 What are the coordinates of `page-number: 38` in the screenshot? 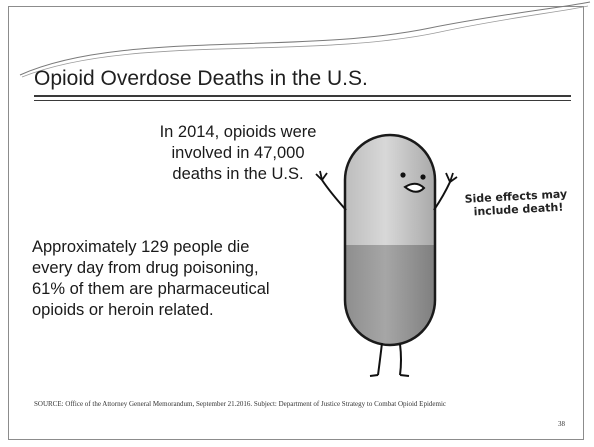 It's located at (561, 424).